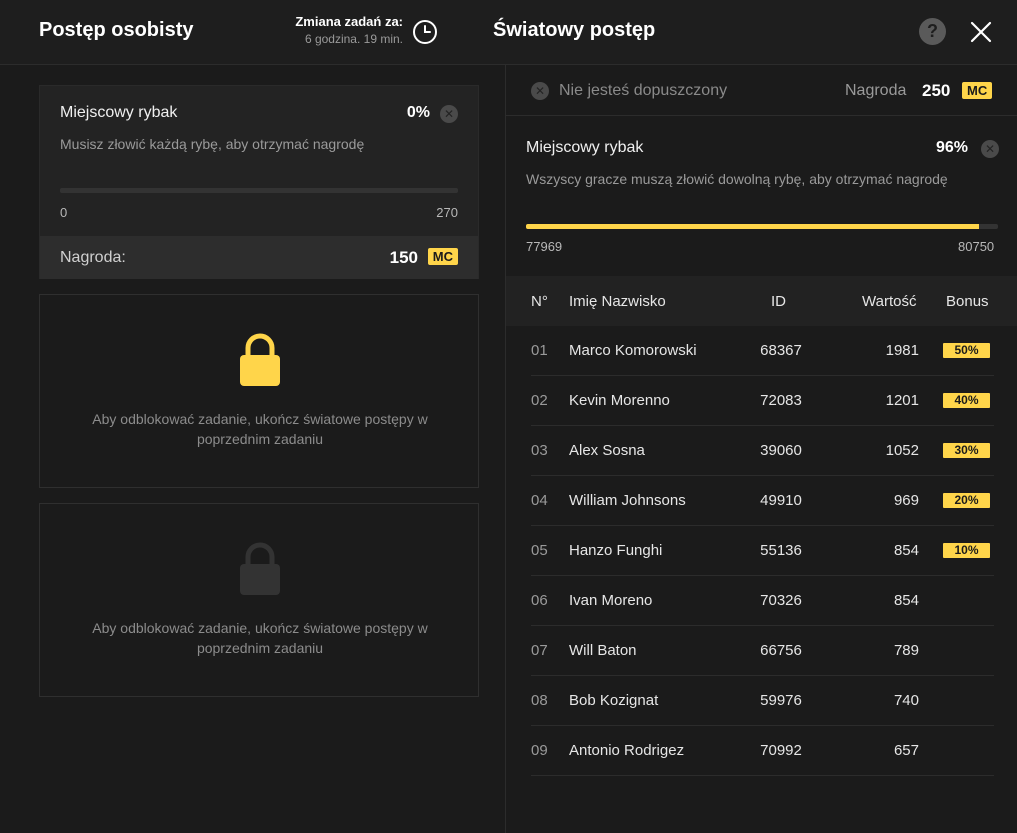 This screenshot has height=833, width=1017. I want to click on reward-row: Nagroda: 150 MC, so click(259, 257).